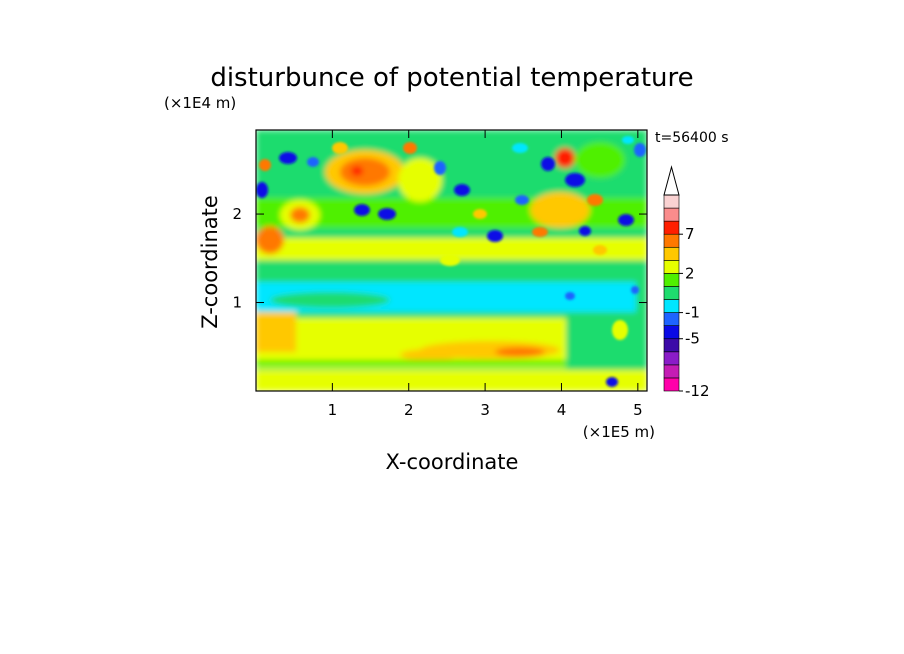  What do you see at coordinates (671, 180) in the screenshot?
I see `colorbar-extend-arrow` at bounding box center [671, 180].